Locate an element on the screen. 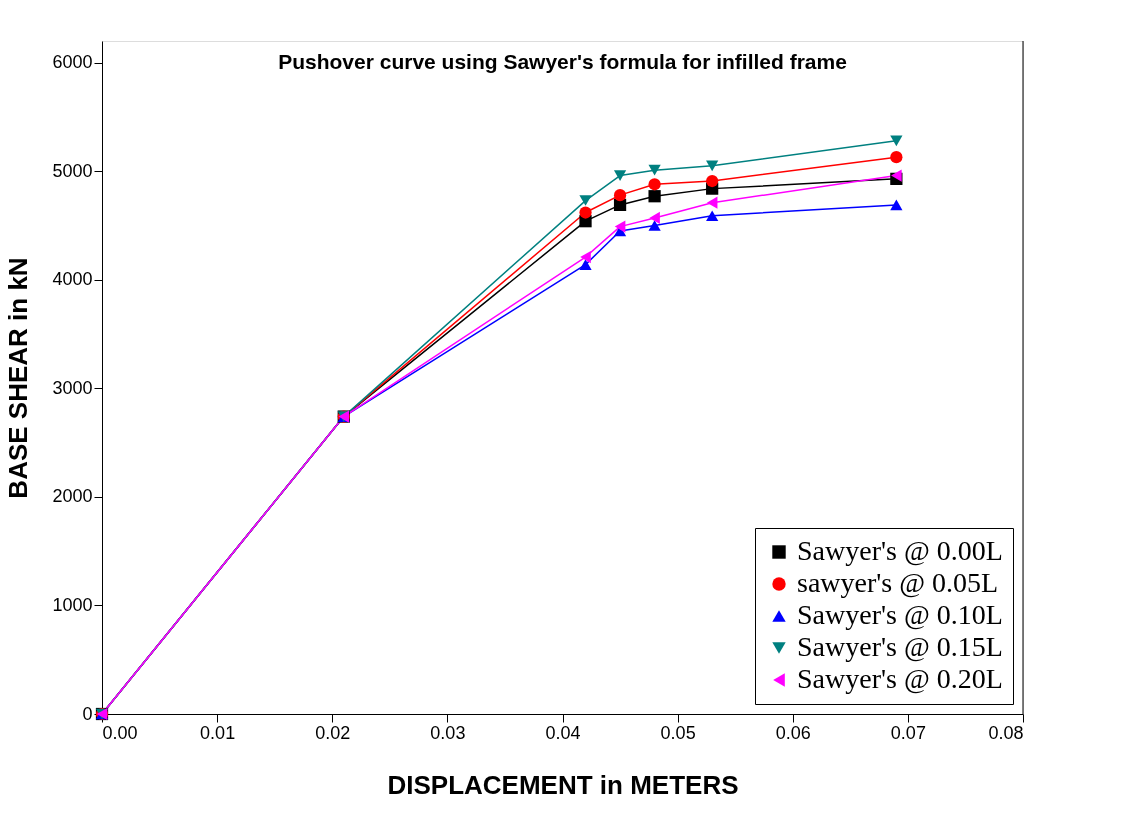  x-tick-label: 0.04 is located at coordinates (563, 732).